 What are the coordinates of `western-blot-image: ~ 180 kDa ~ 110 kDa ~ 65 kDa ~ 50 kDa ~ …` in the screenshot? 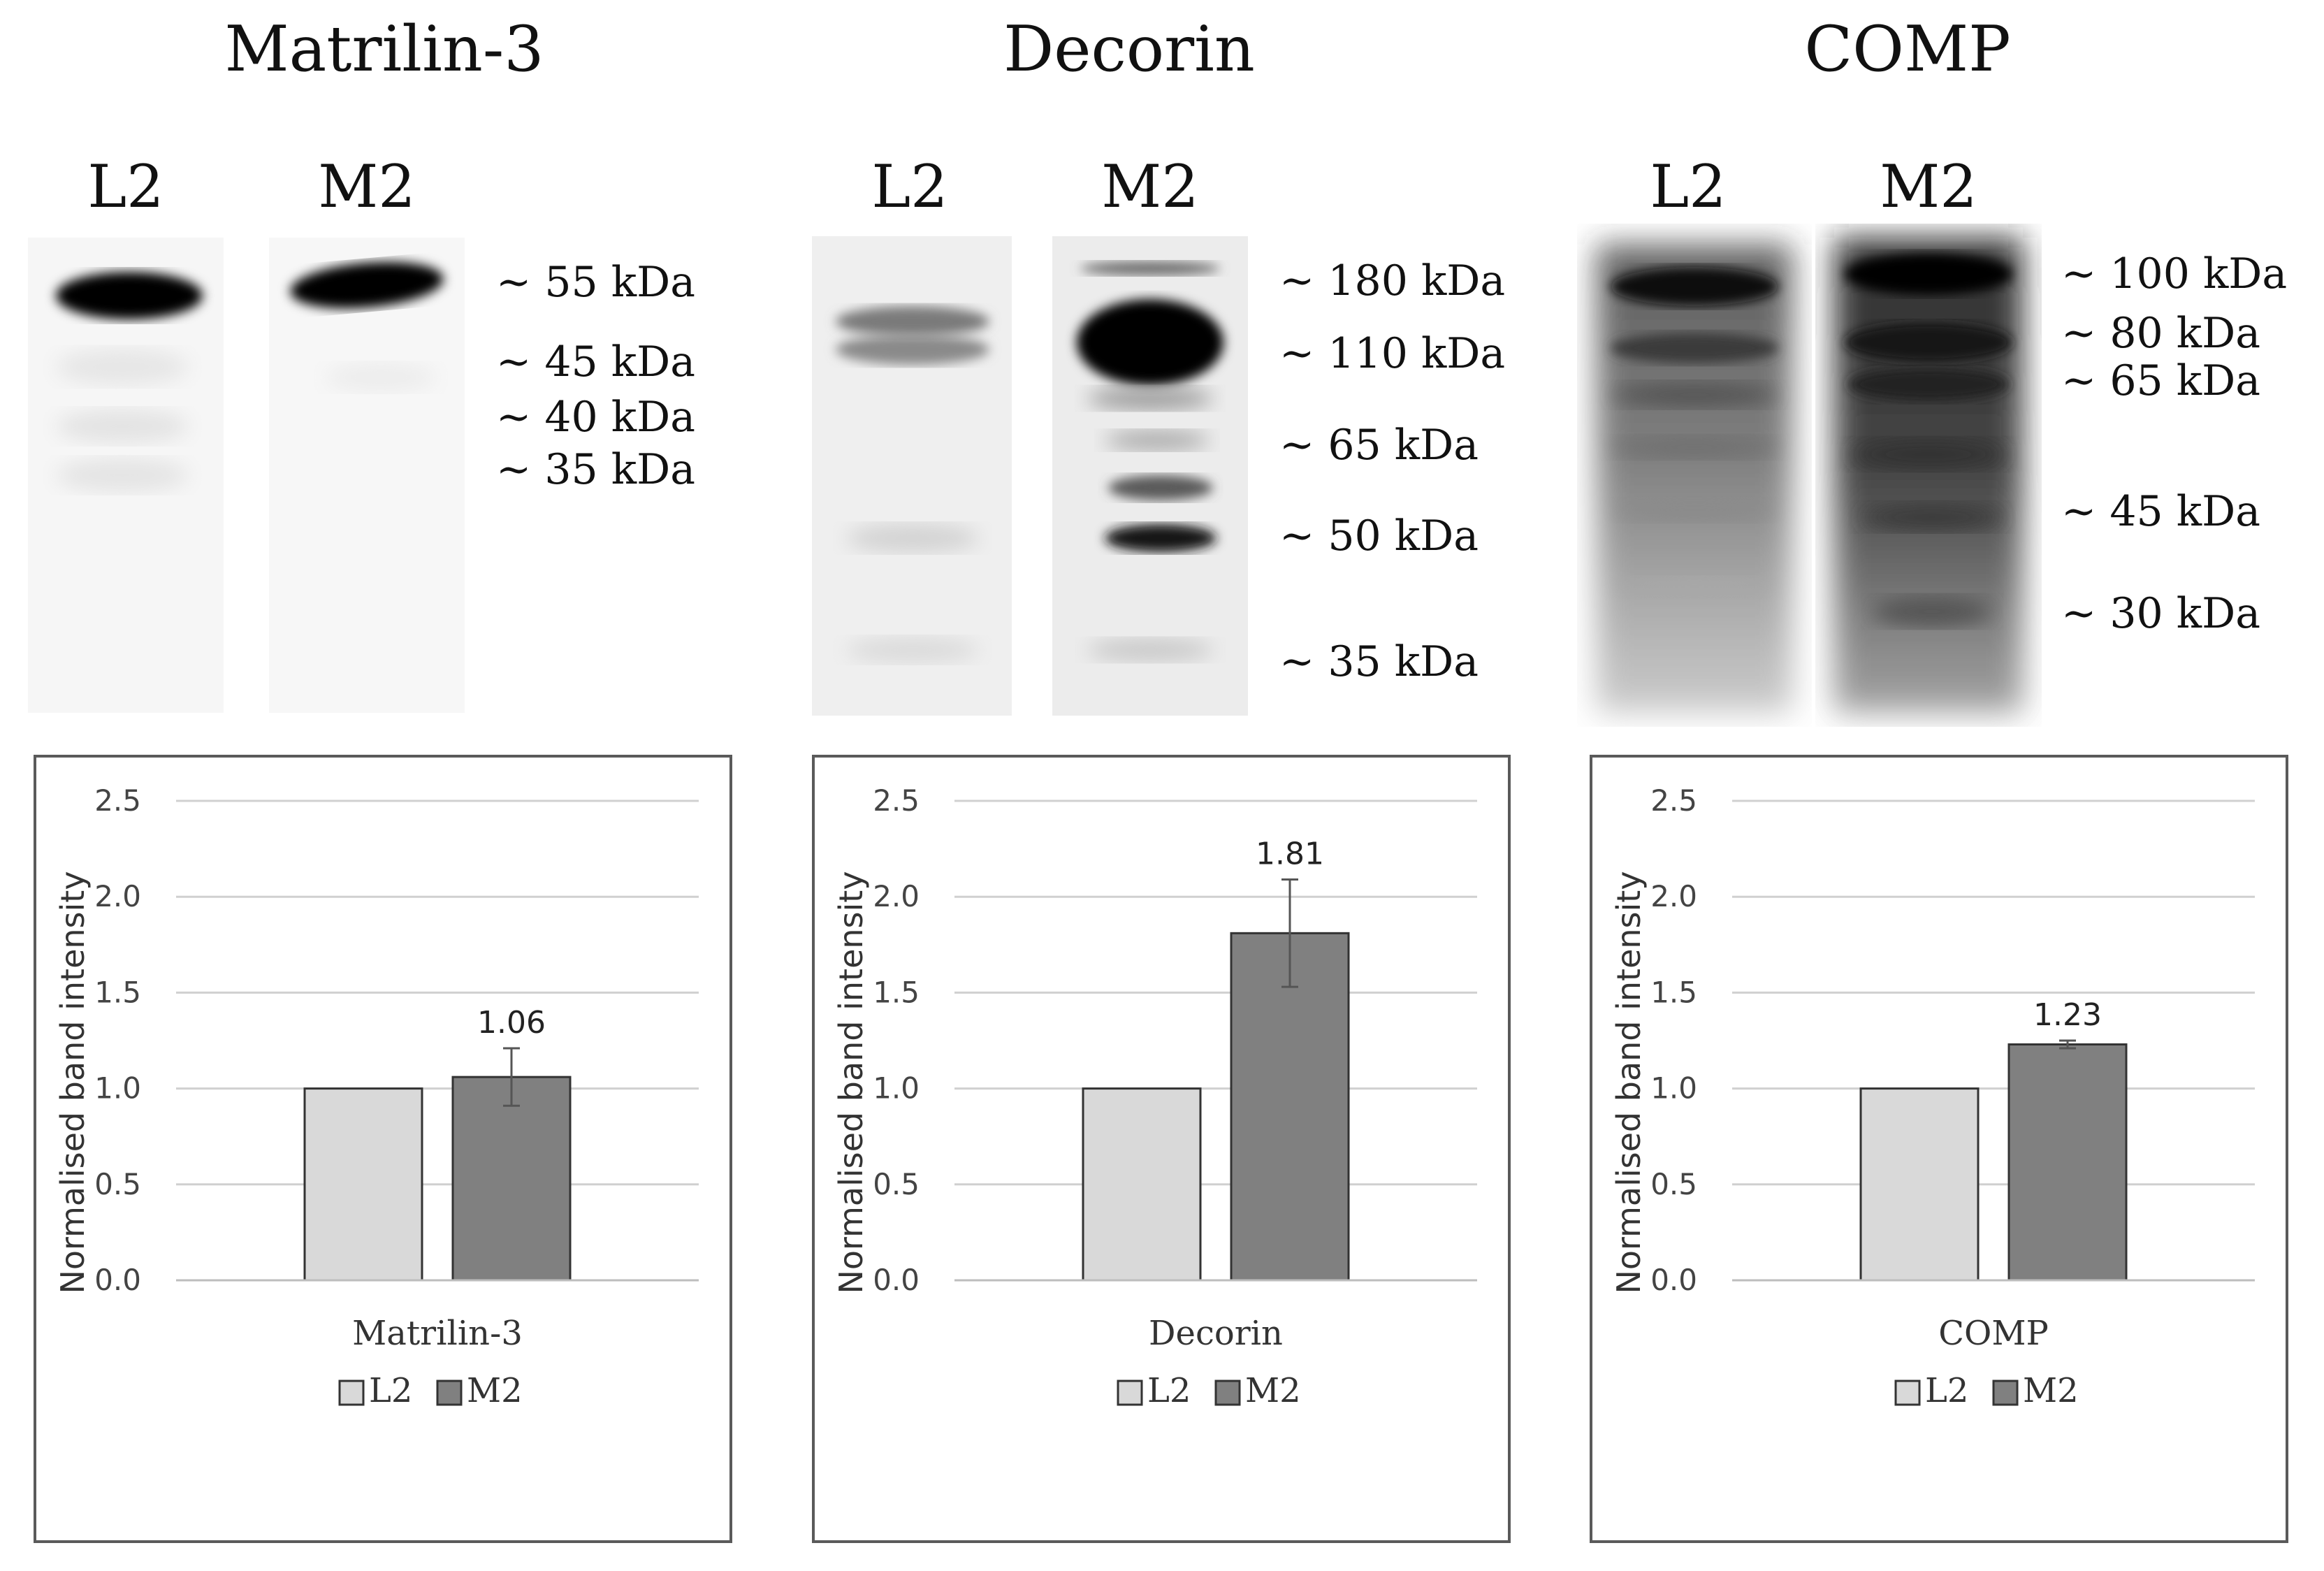 It's located at (1158, 476).